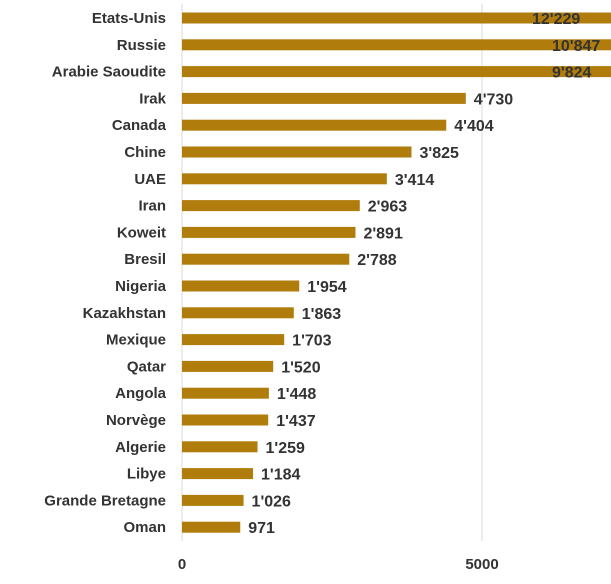 The width and height of the screenshot is (611, 584). I want to click on category-label: Libye, so click(146, 474).